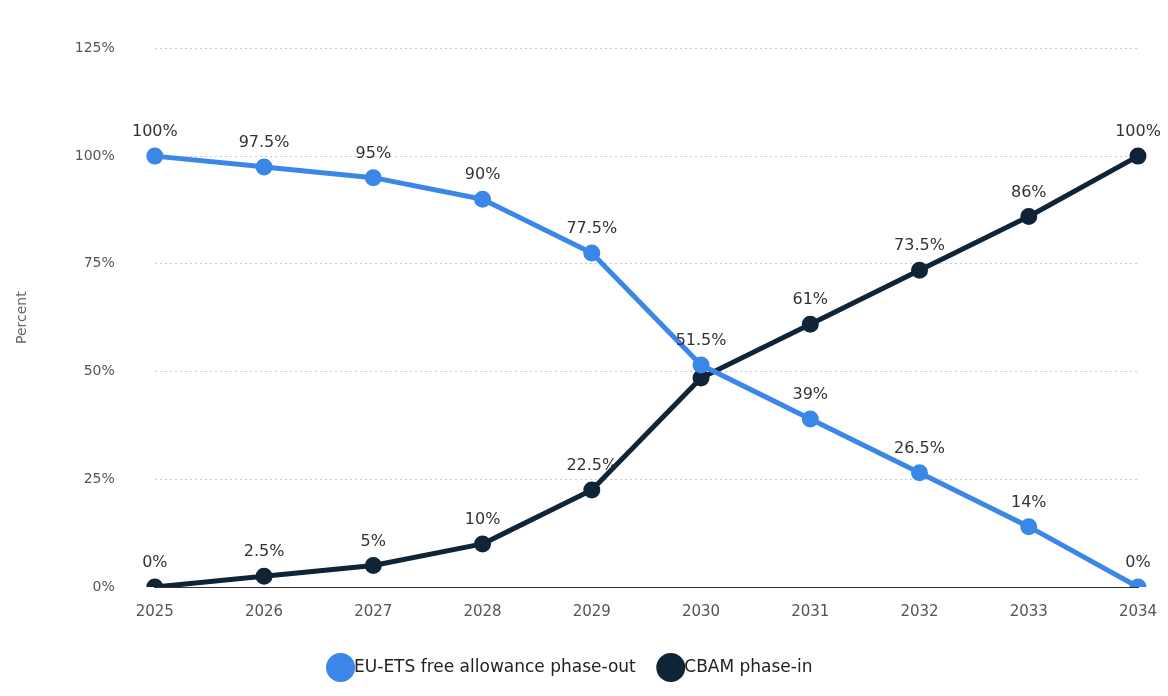 The image size is (1168, 696). Describe the element at coordinates (94, 47) in the screenshot. I see `y-tick-label: 125%` at that location.